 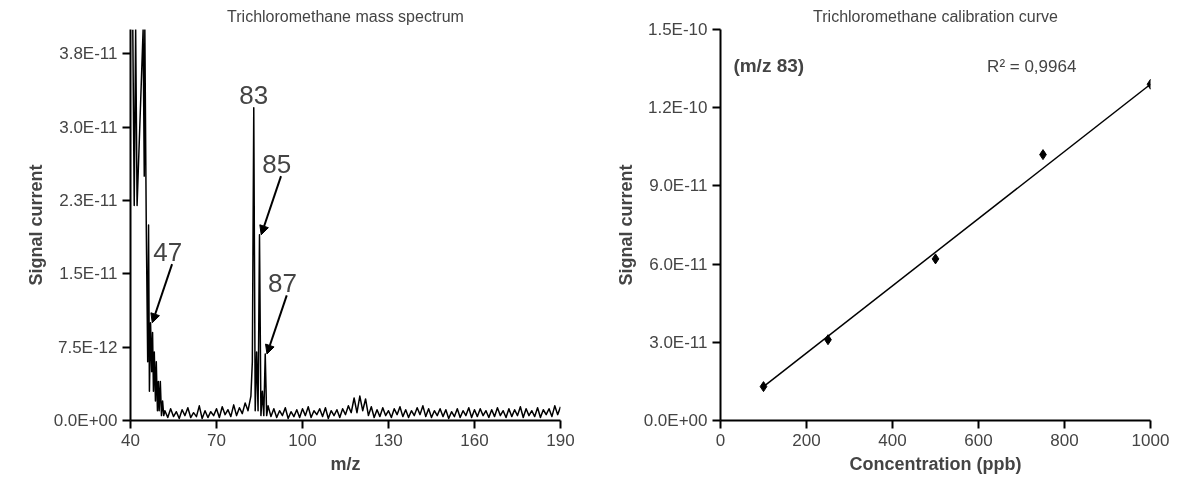 What do you see at coordinates (560, 440) in the screenshot?
I see `x-tick-label: 190` at bounding box center [560, 440].